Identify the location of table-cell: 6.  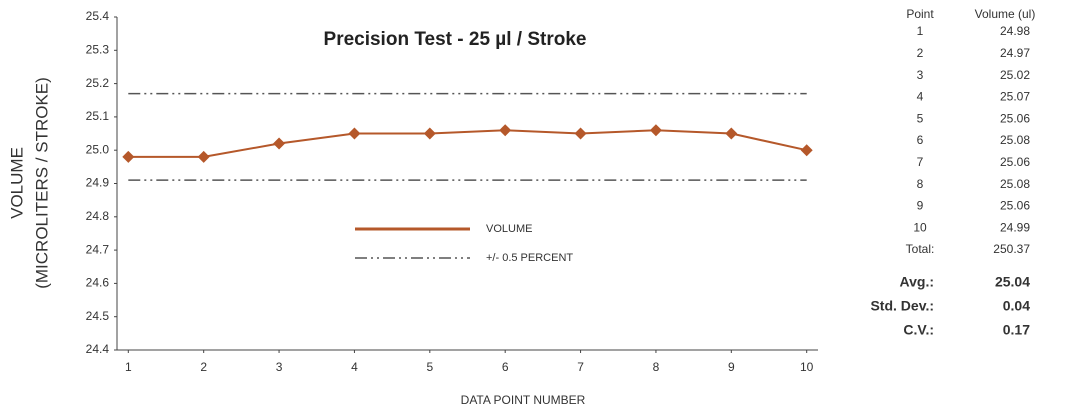
(920, 140).